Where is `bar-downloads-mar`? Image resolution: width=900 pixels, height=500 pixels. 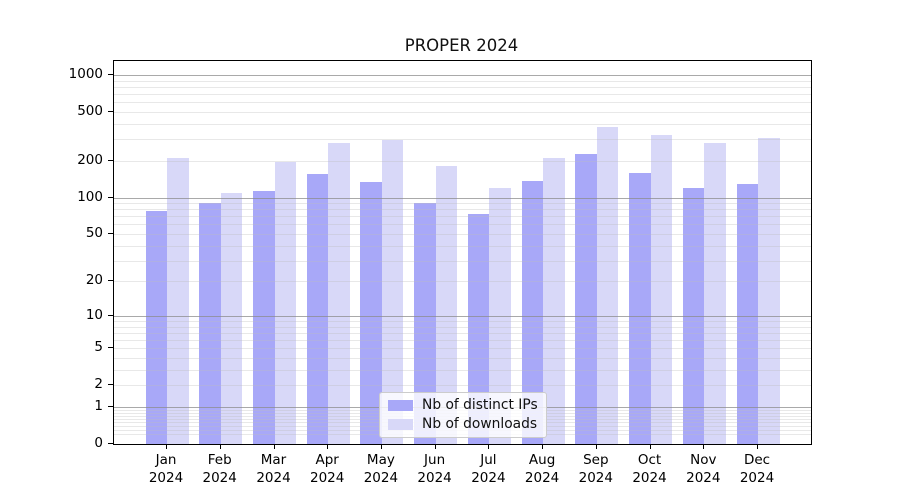 bar-downloads-mar is located at coordinates (285, 302).